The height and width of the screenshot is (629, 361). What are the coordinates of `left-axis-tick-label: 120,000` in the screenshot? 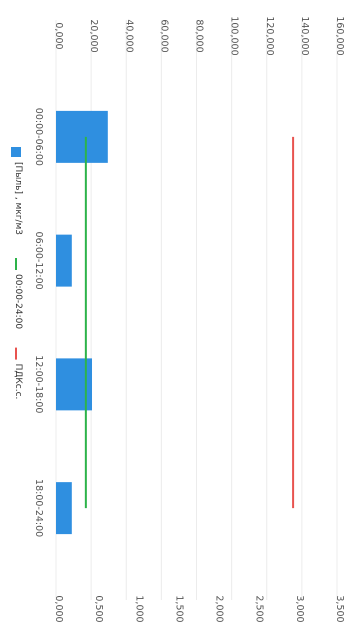 It's located at (269, 35).